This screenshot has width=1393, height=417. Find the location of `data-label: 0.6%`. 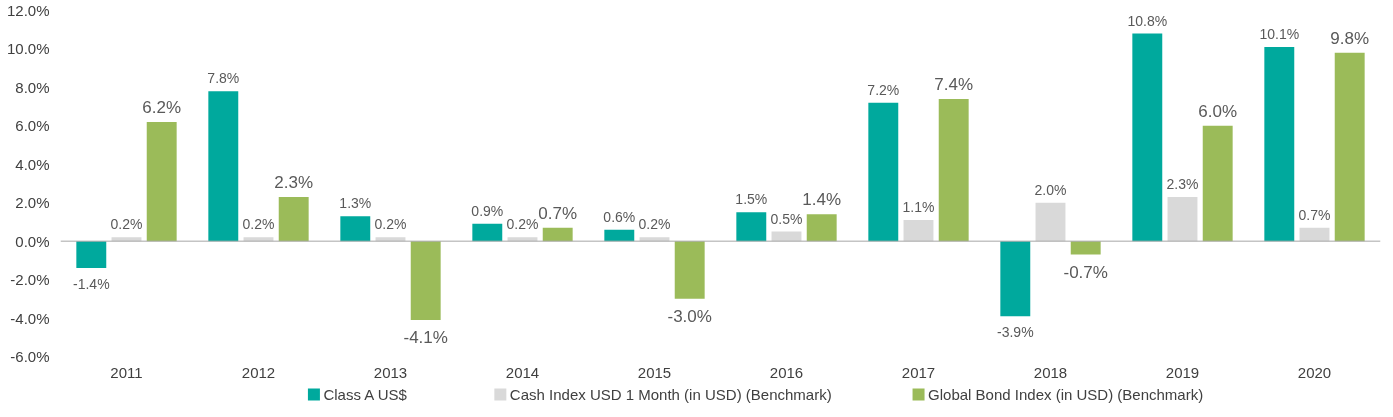

data-label: 0.6% is located at coordinates (619, 216).